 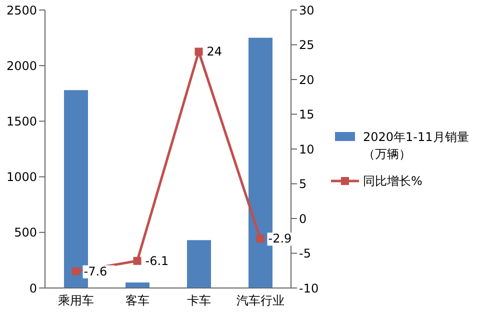 I want to click on y2-tick-label: 15, so click(x=306, y=115).